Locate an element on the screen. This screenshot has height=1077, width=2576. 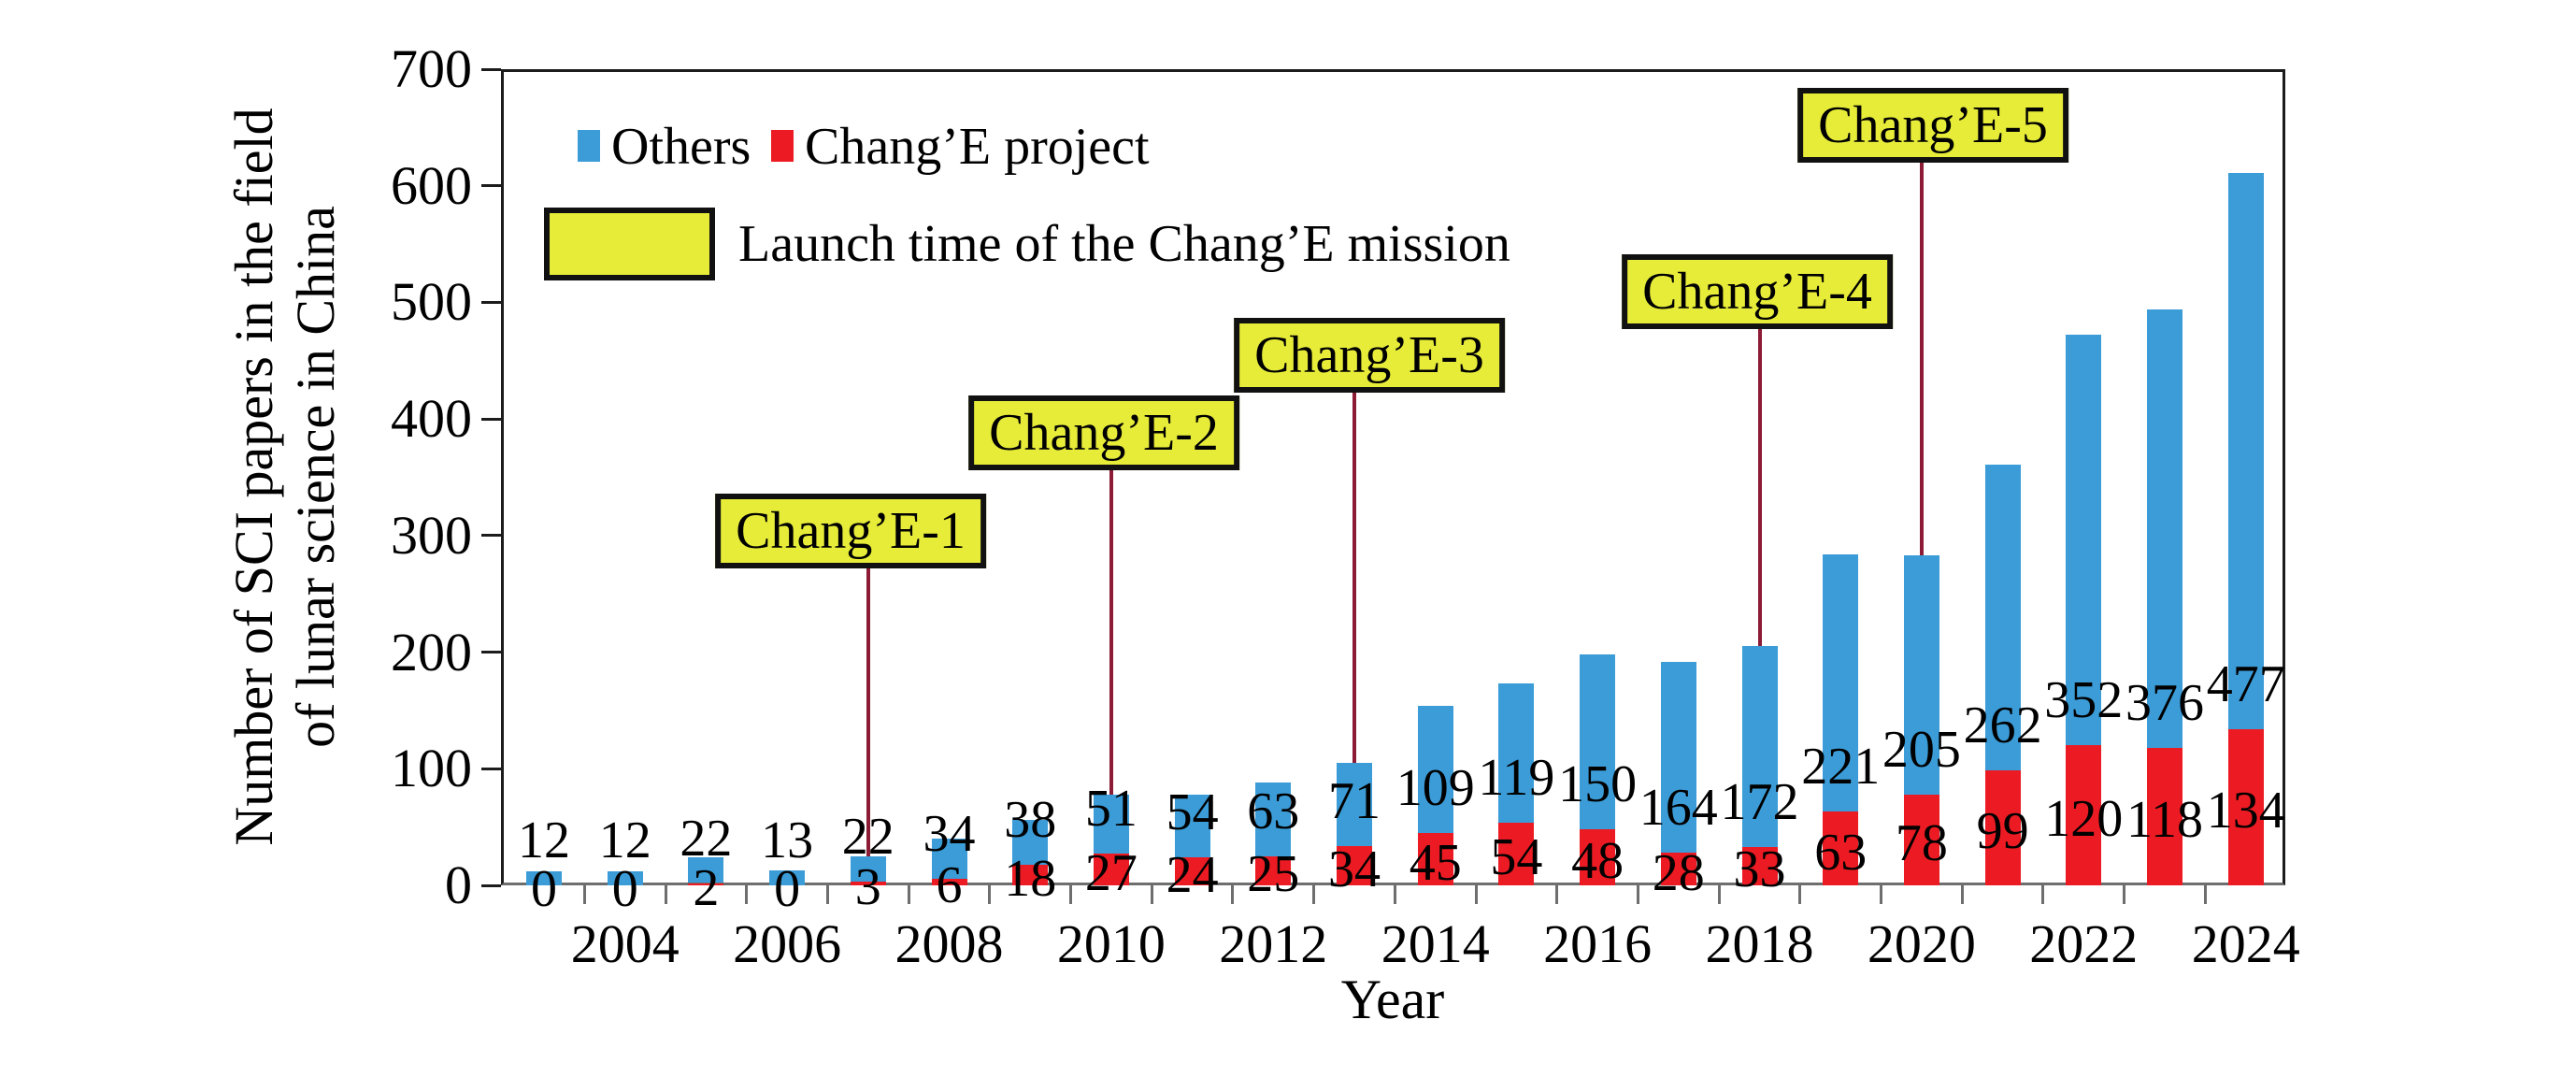
x-axis-year-label: 2018 is located at coordinates (1759, 944).